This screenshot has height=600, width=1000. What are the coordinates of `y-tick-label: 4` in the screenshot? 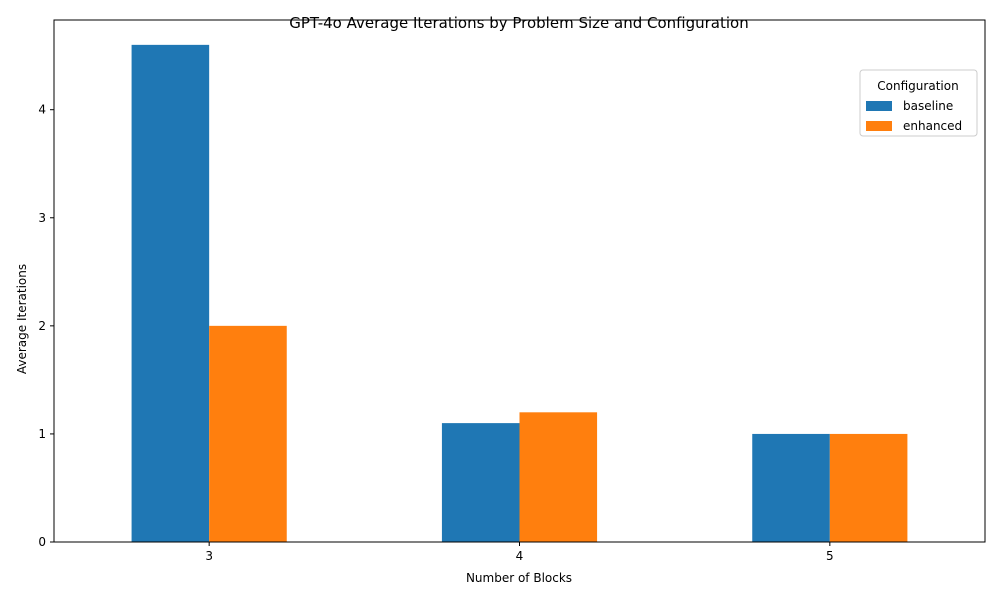 It's located at (42, 110).